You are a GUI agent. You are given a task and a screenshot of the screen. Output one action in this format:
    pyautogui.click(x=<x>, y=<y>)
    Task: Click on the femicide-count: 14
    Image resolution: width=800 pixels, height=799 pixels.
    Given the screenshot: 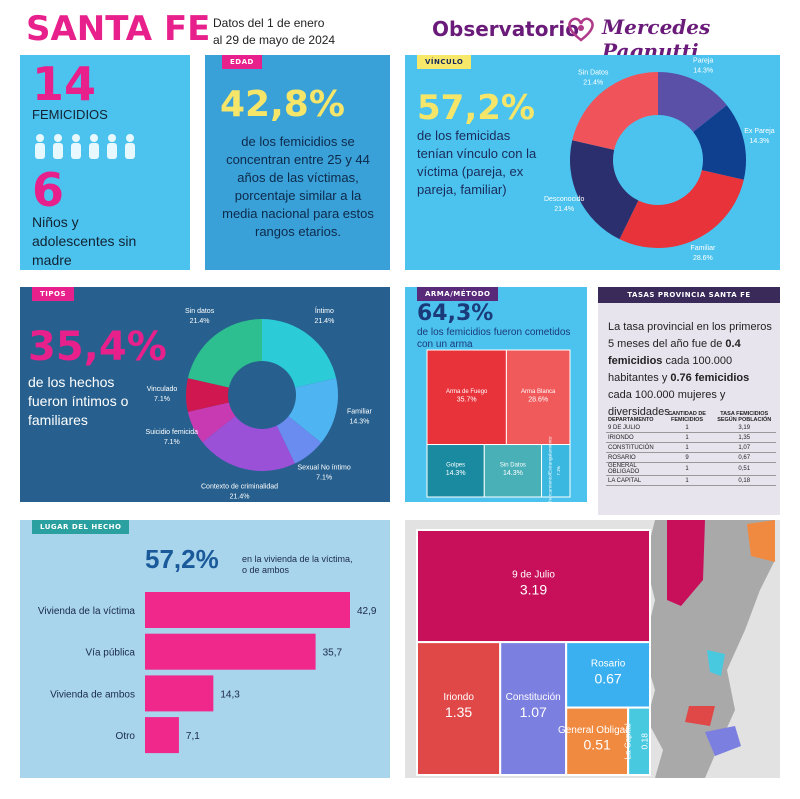 What is the action you would take?
    pyautogui.click(x=64, y=84)
    